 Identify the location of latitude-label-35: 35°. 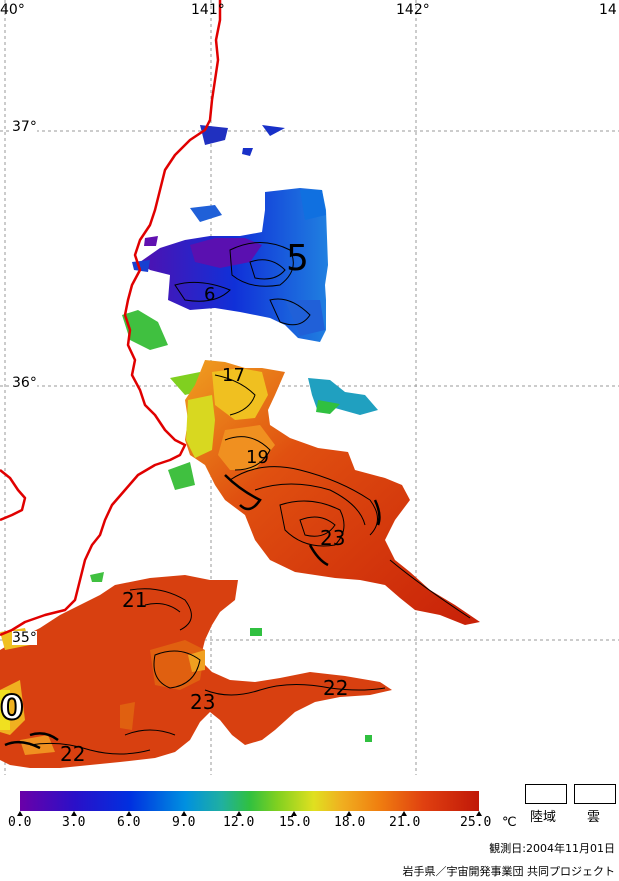
(24, 638).